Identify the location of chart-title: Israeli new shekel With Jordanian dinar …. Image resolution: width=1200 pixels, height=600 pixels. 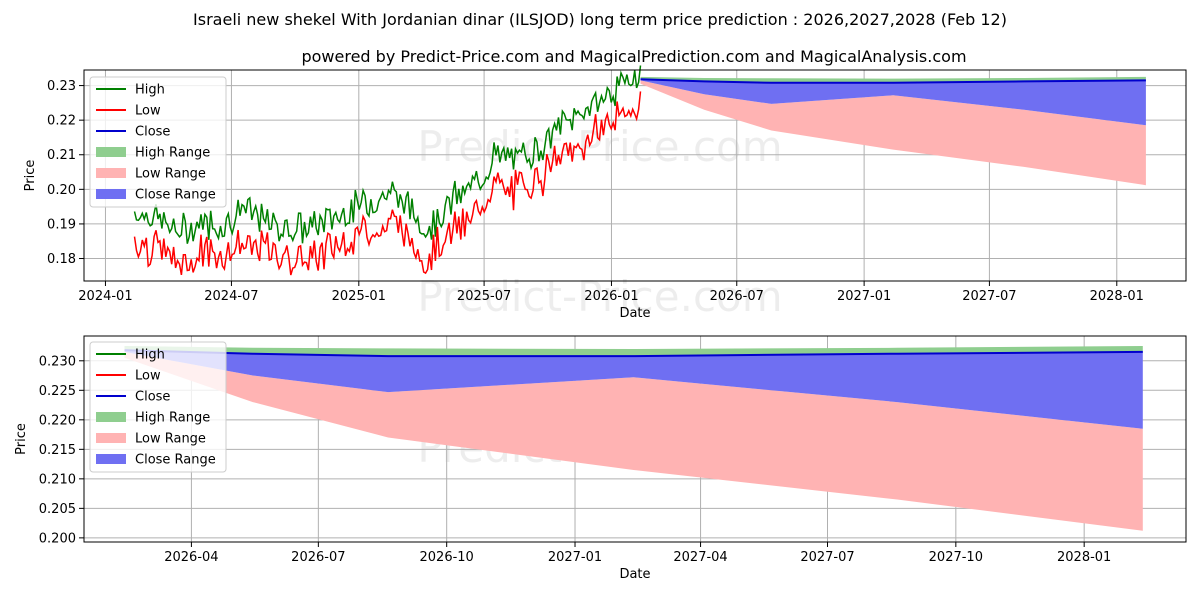
(600, 19).